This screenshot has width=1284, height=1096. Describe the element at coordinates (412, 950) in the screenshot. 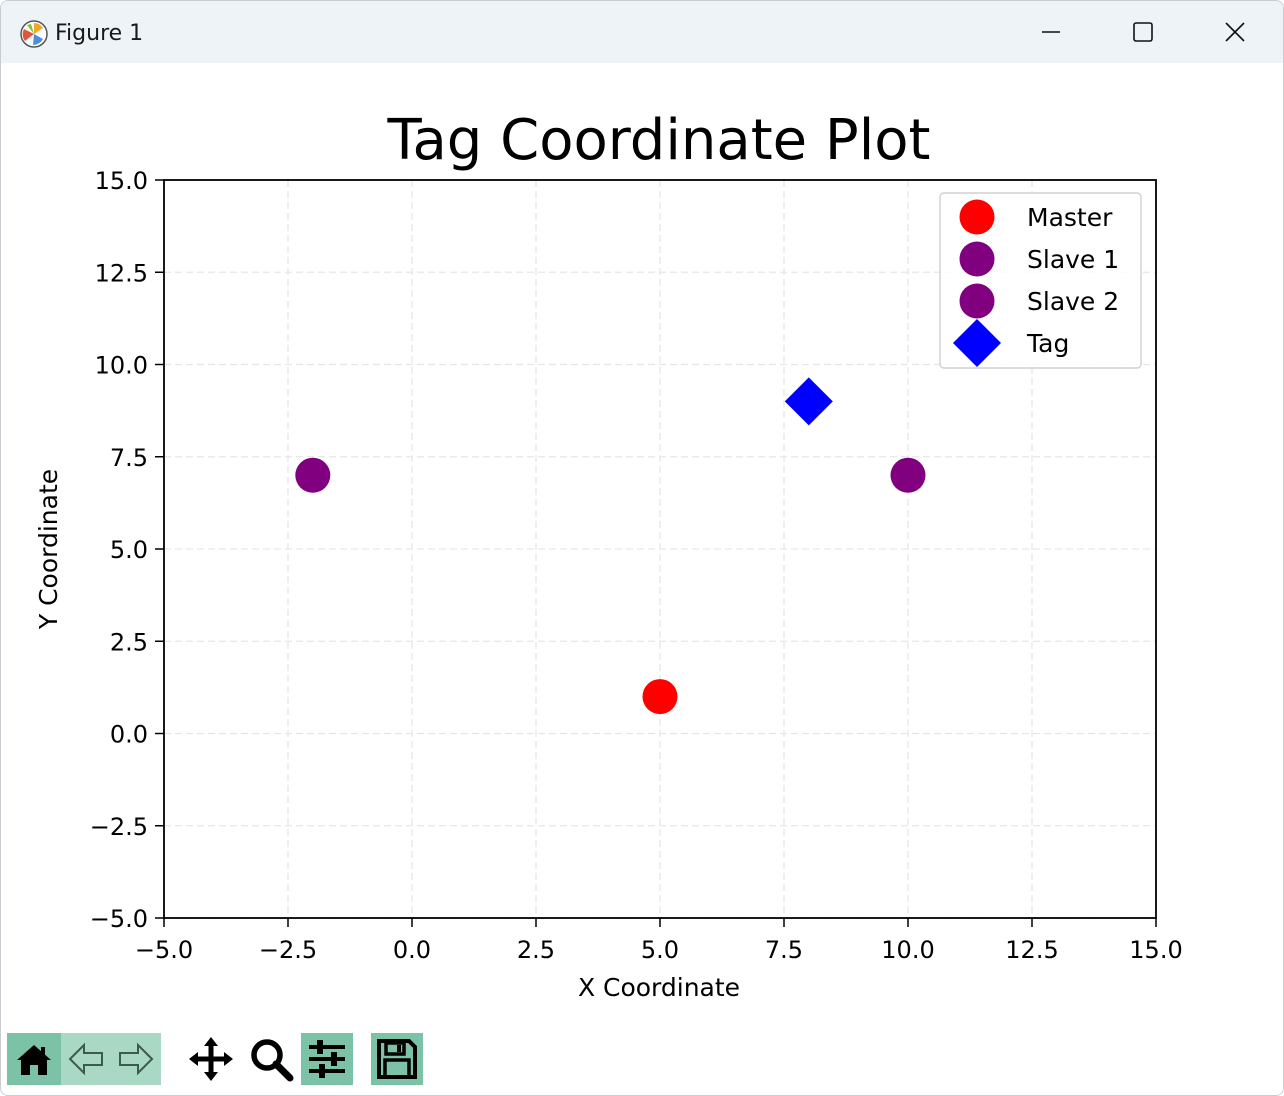

I see `x-tick-label: 0.0` at that location.